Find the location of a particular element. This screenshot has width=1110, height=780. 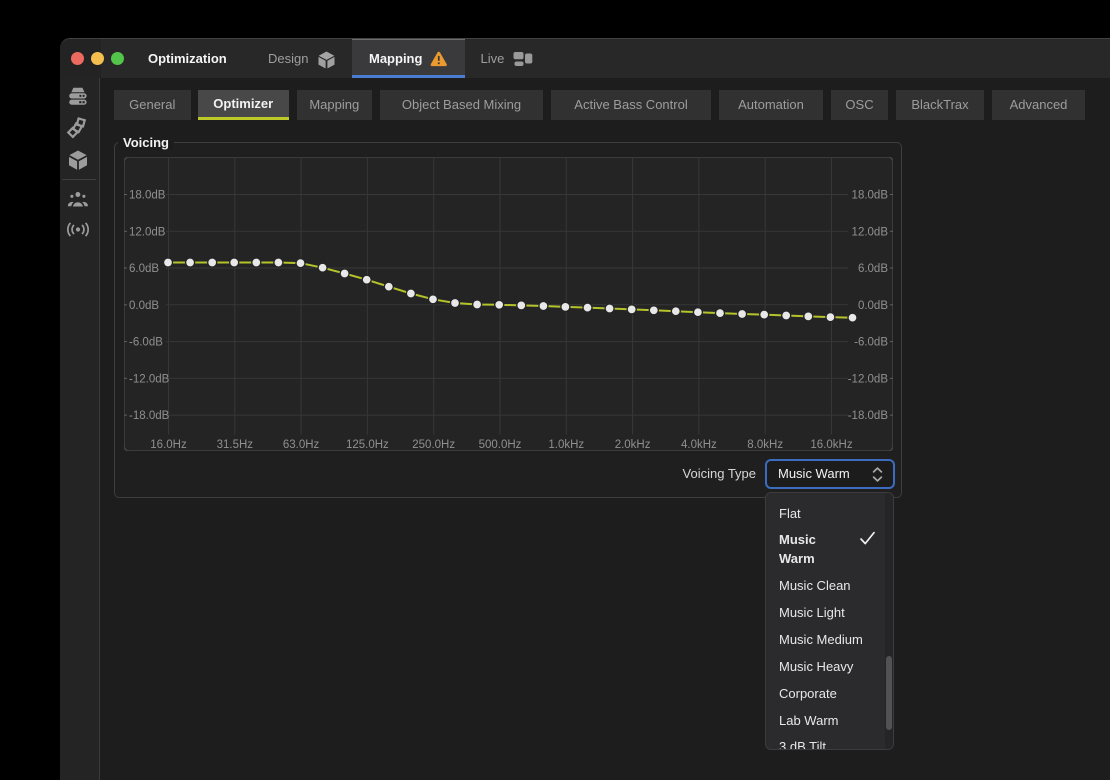

svg-text: 500.0Hz is located at coordinates (499, 445).